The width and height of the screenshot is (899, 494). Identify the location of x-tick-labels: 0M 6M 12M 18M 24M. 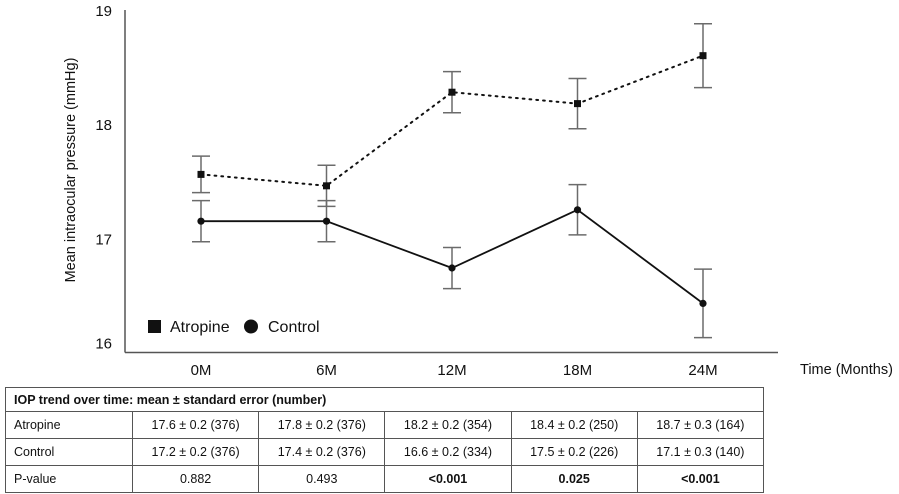
(454, 370).